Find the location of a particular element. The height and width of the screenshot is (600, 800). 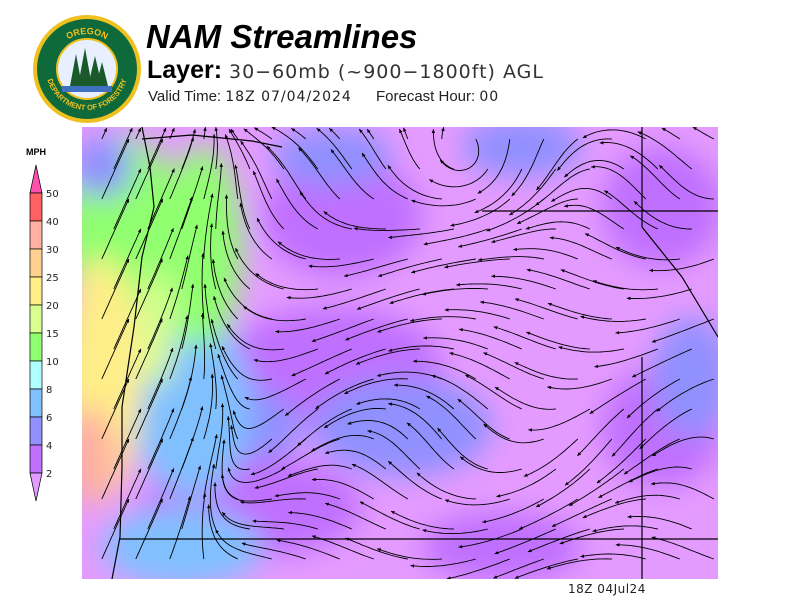

legend-tick-label: 8 is located at coordinates (49, 390).